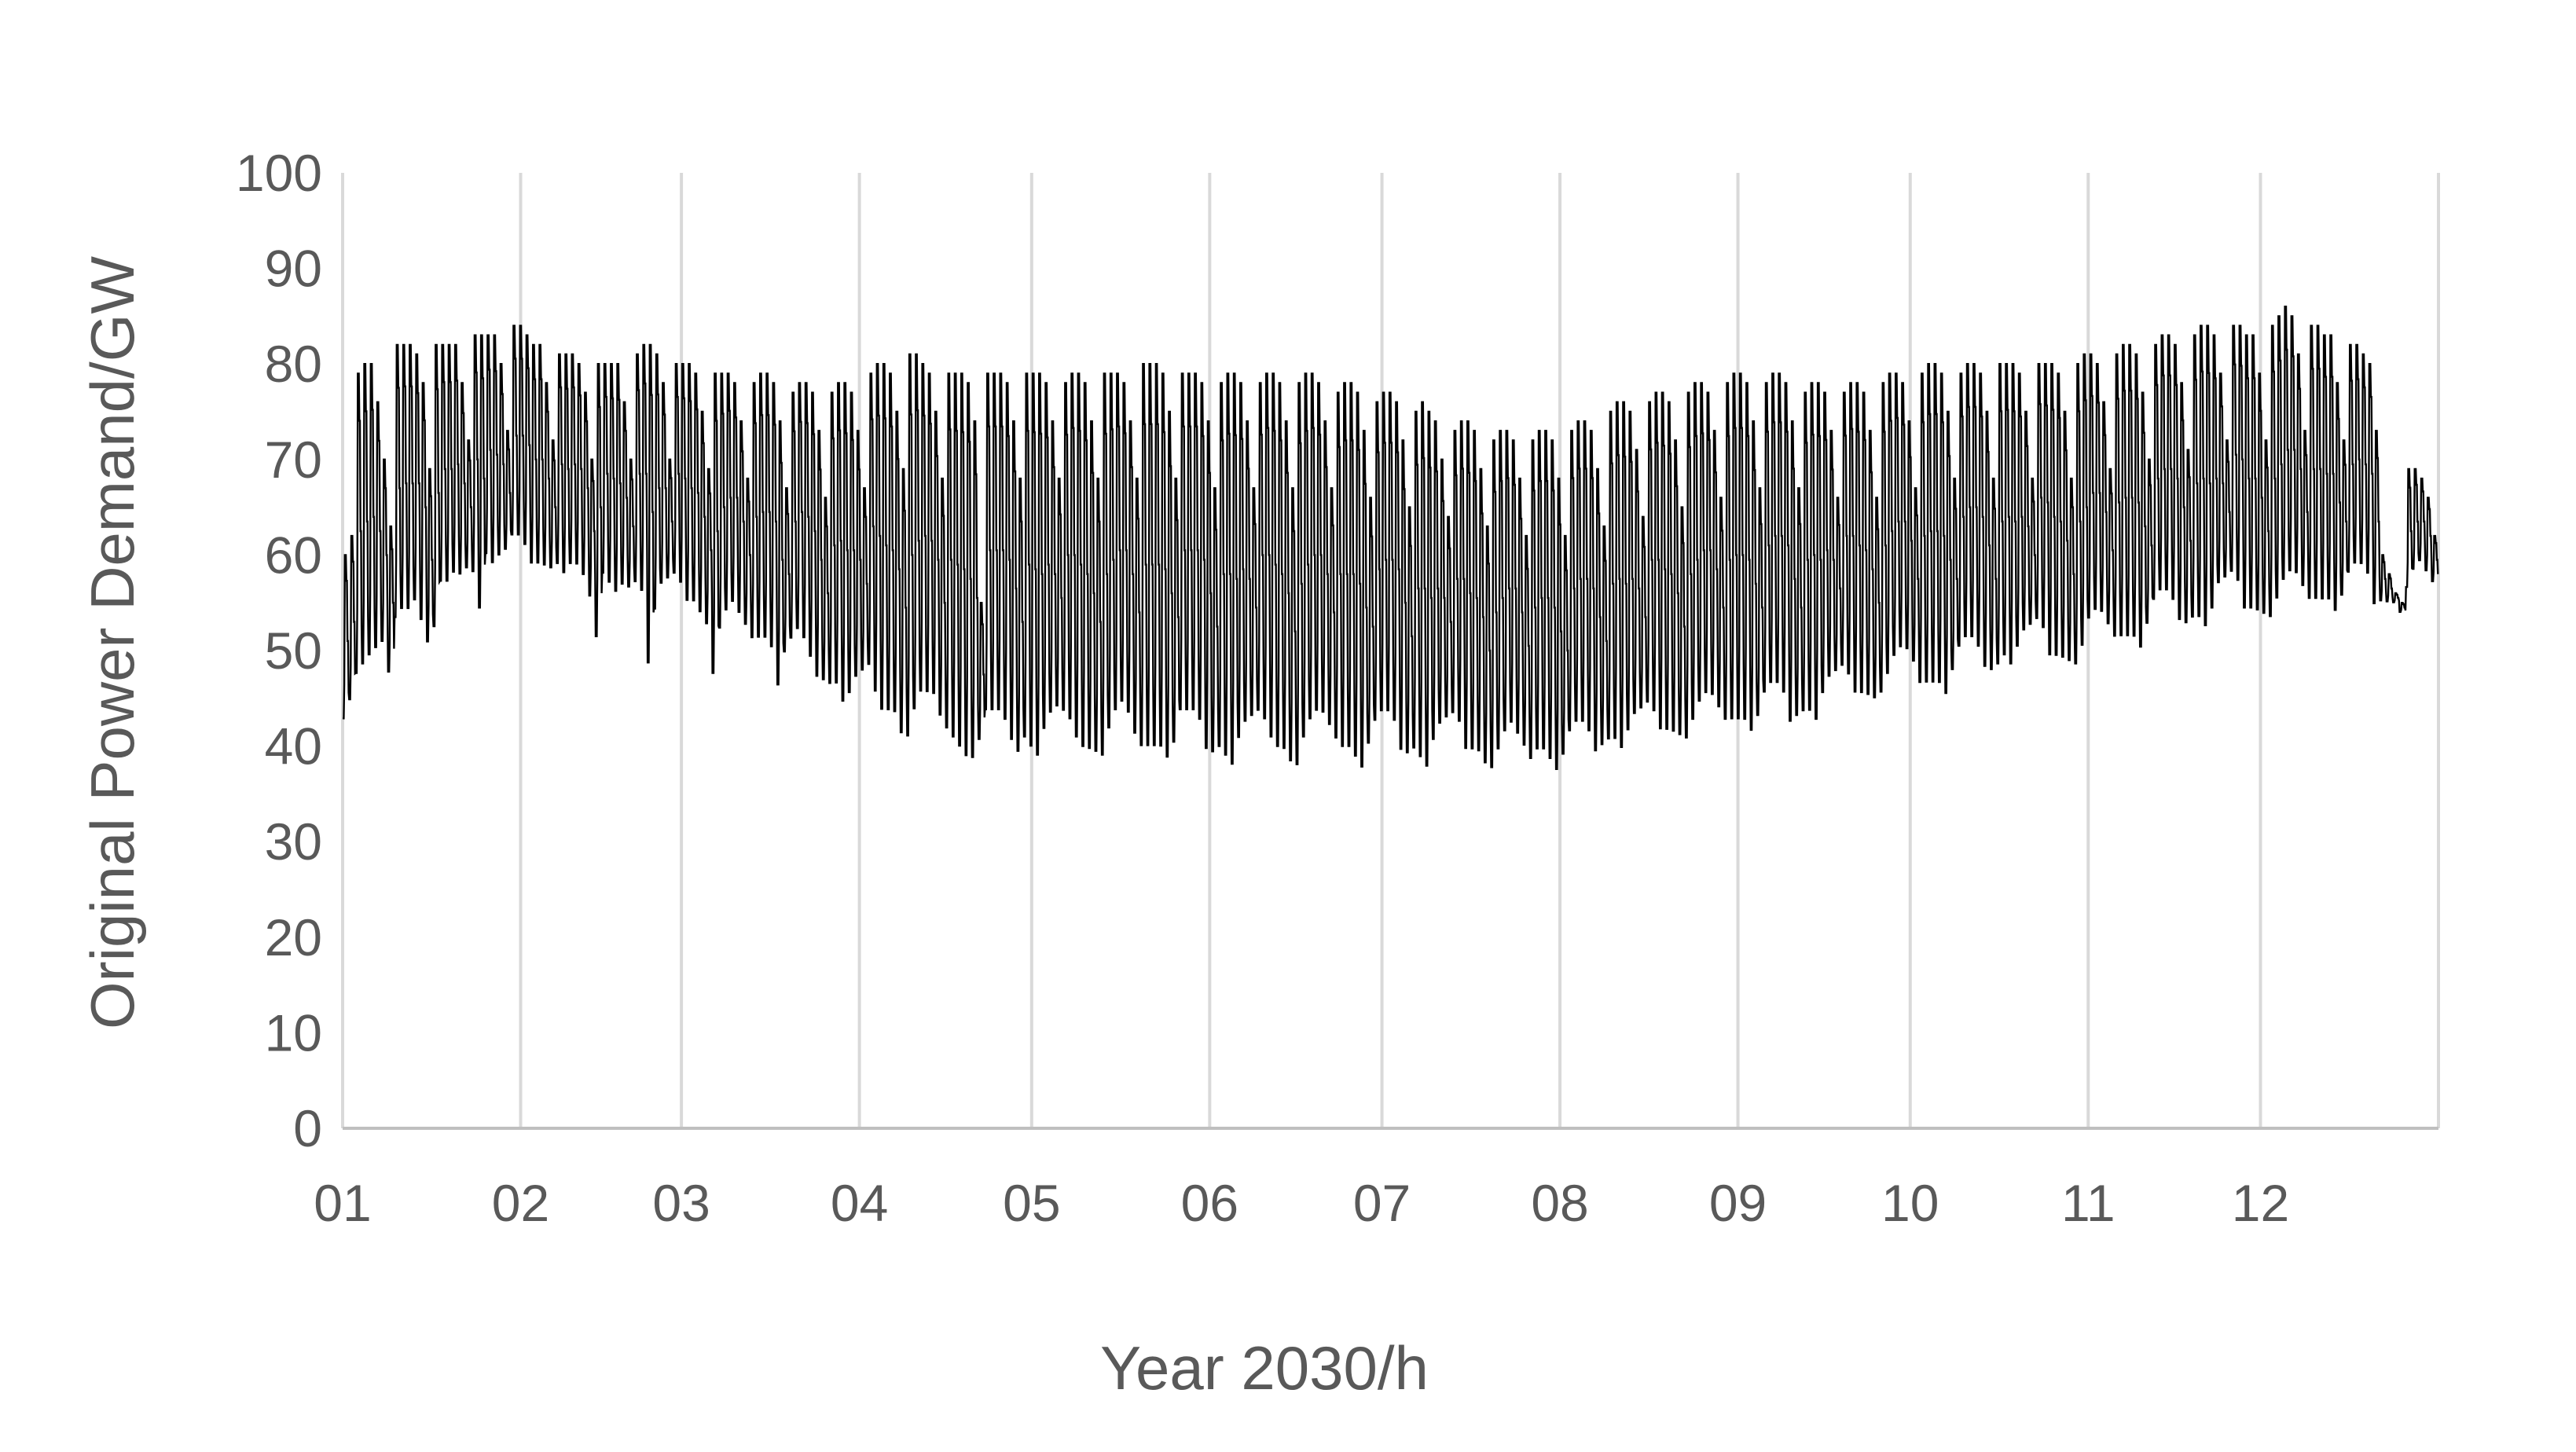 Image resolution: width=2576 pixels, height=1452 pixels. Describe the element at coordinates (293, 937) in the screenshot. I see `y-tick-label: 20` at that location.